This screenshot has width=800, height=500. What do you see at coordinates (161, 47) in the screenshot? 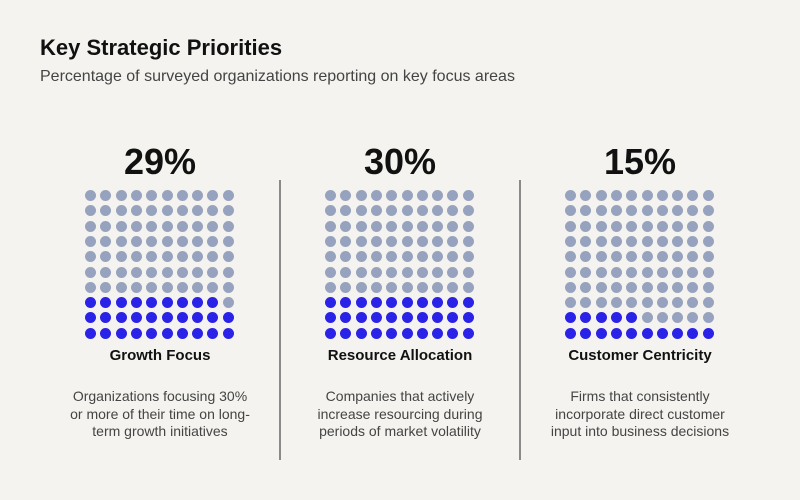
I see `chart-title: Key Strategic Priorities` at bounding box center [161, 47].